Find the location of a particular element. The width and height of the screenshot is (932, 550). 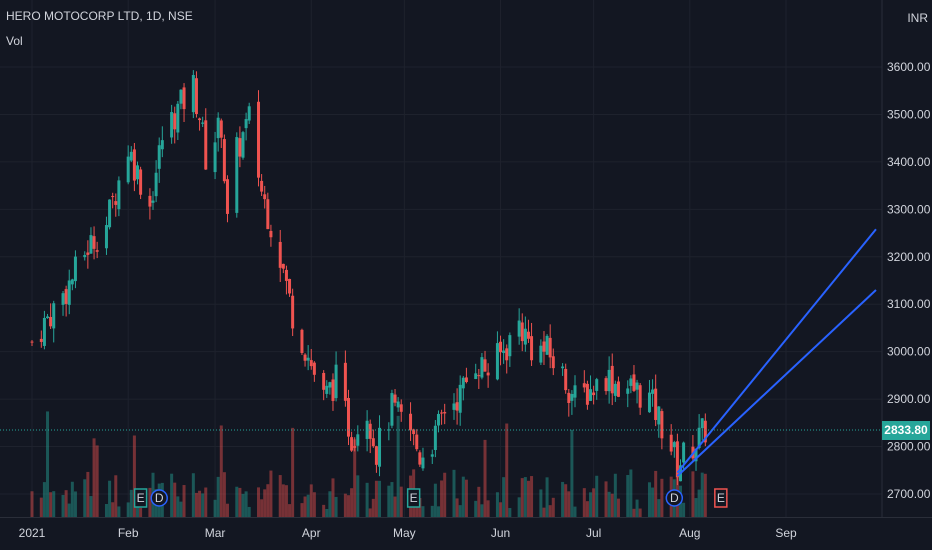

price-tick-label: 3000.00 is located at coordinates (909, 352).